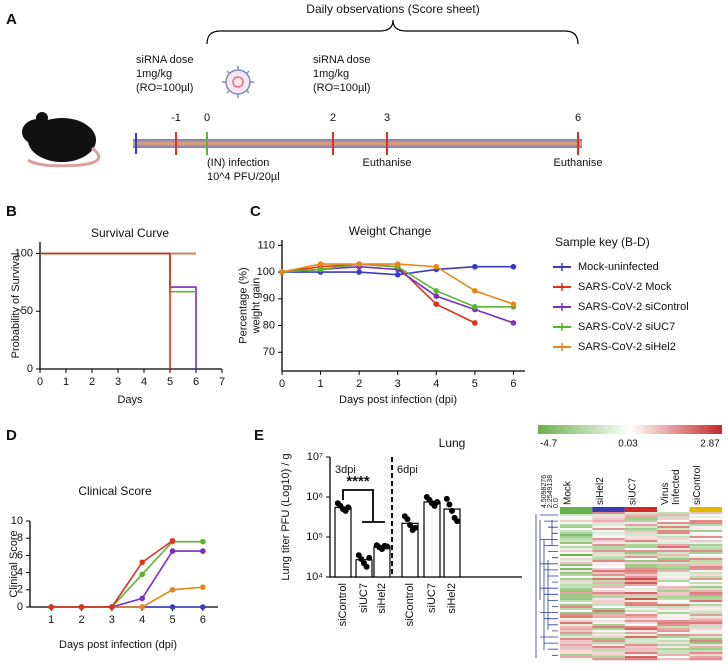 Image resolution: width=728 pixels, height=671 pixels. Describe the element at coordinates (14, 563) in the screenshot. I see `y-axis-label: Clinical Score` at that location.